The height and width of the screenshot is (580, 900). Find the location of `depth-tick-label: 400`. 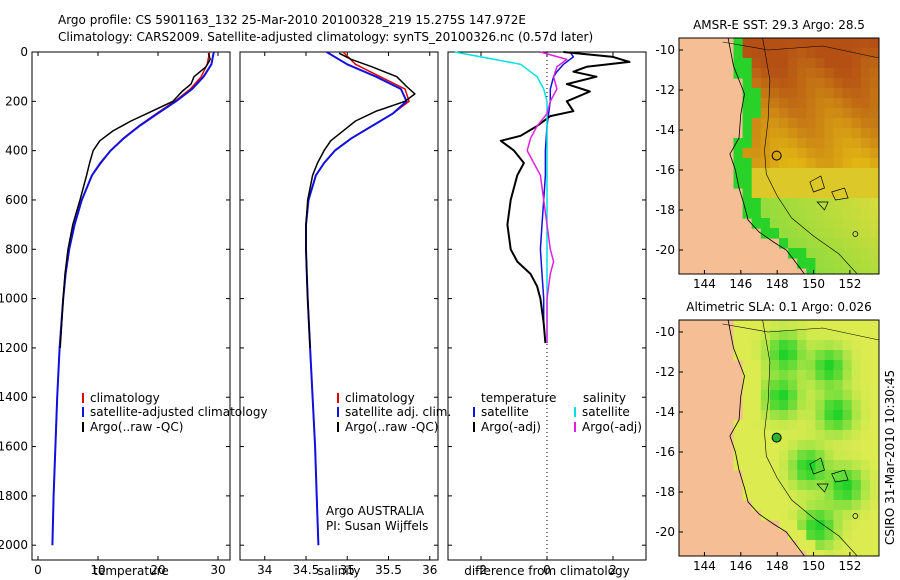

depth-tick-label: 400 is located at coordinates (16, 151).